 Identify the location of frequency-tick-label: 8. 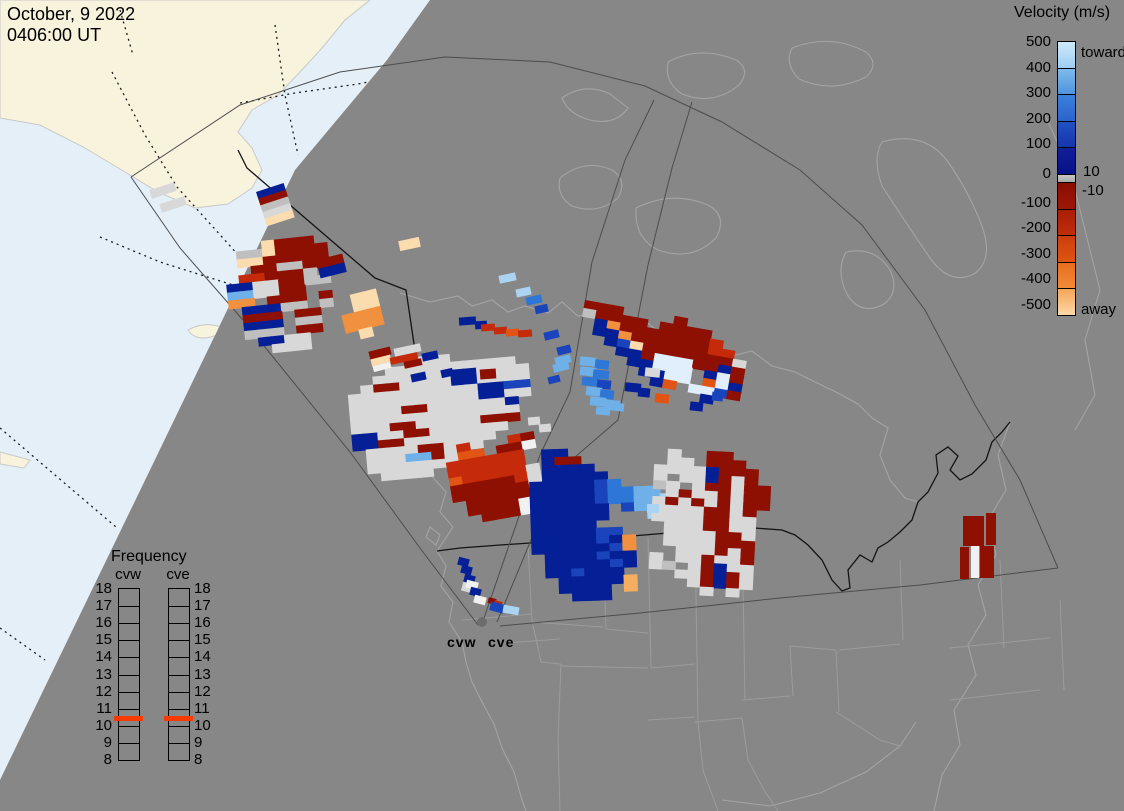
(198, 759).